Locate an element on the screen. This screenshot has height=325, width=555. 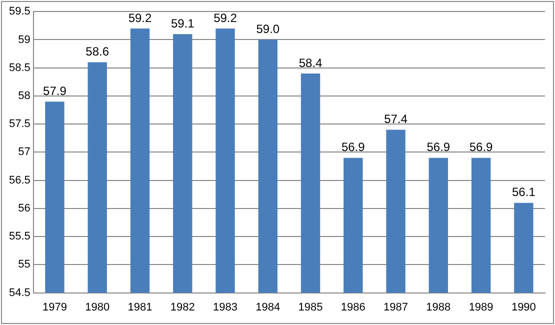
data-label: 57.9 is located at coordinates (55, 91).